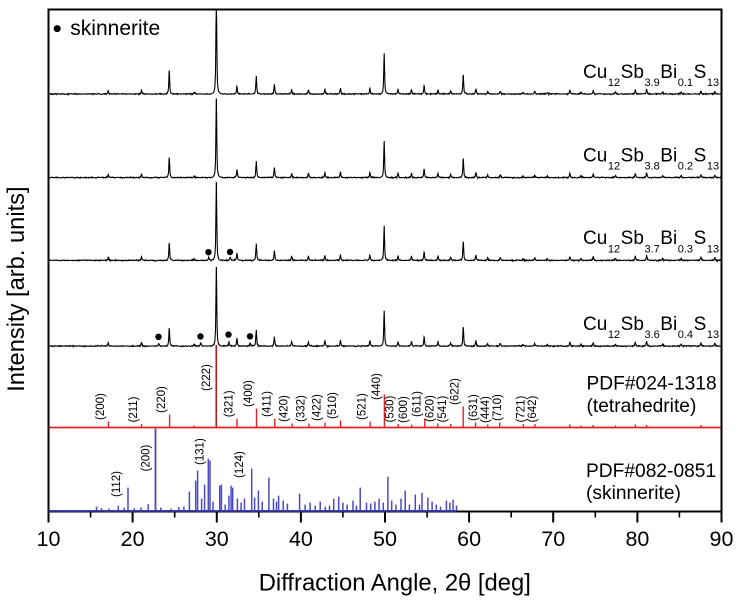 This screenshot has height=602, width=741. I want to click on svg-text: 70, so click(553, 539).